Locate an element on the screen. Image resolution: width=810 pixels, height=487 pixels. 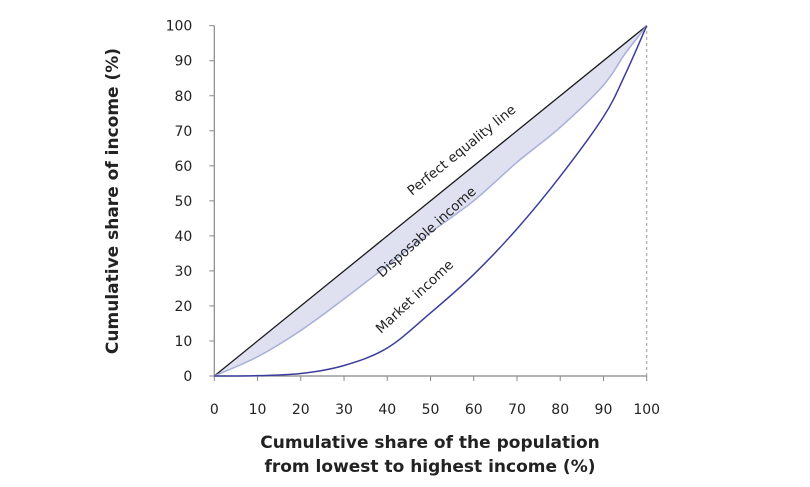
y-tick-label: 0 is located at coordinates (187, 377).